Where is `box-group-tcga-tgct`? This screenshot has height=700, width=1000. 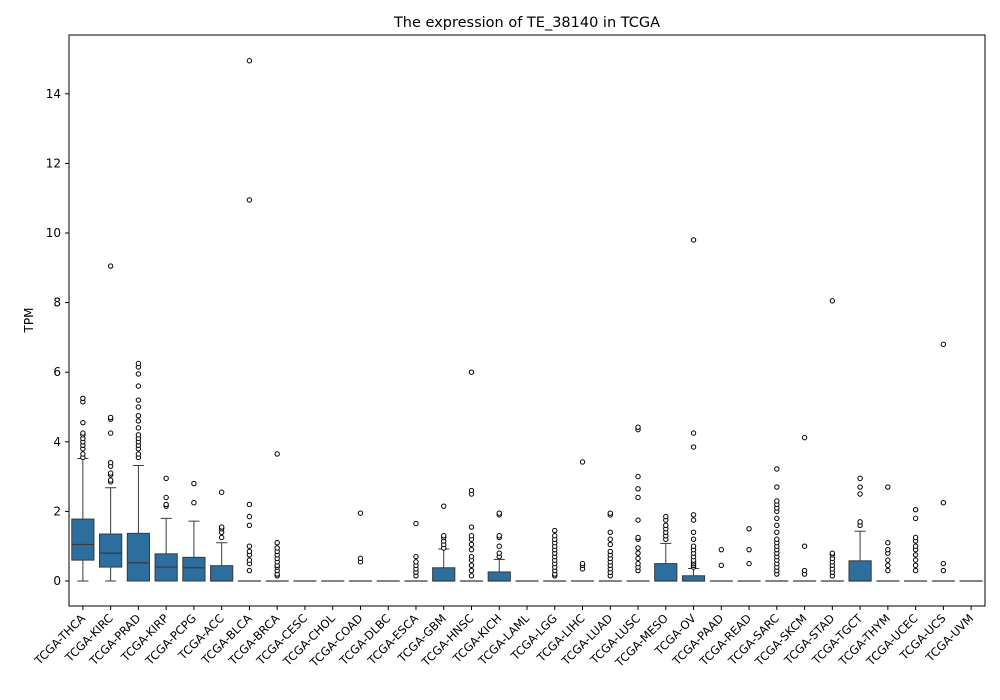 box-group-tcga-tgct is located at coordinates (860, 528).